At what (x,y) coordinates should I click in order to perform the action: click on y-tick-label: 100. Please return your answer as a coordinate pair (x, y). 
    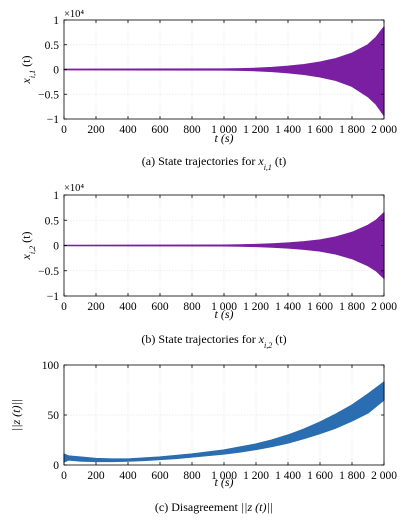
    Looking at the image, I should click on (51, 366).